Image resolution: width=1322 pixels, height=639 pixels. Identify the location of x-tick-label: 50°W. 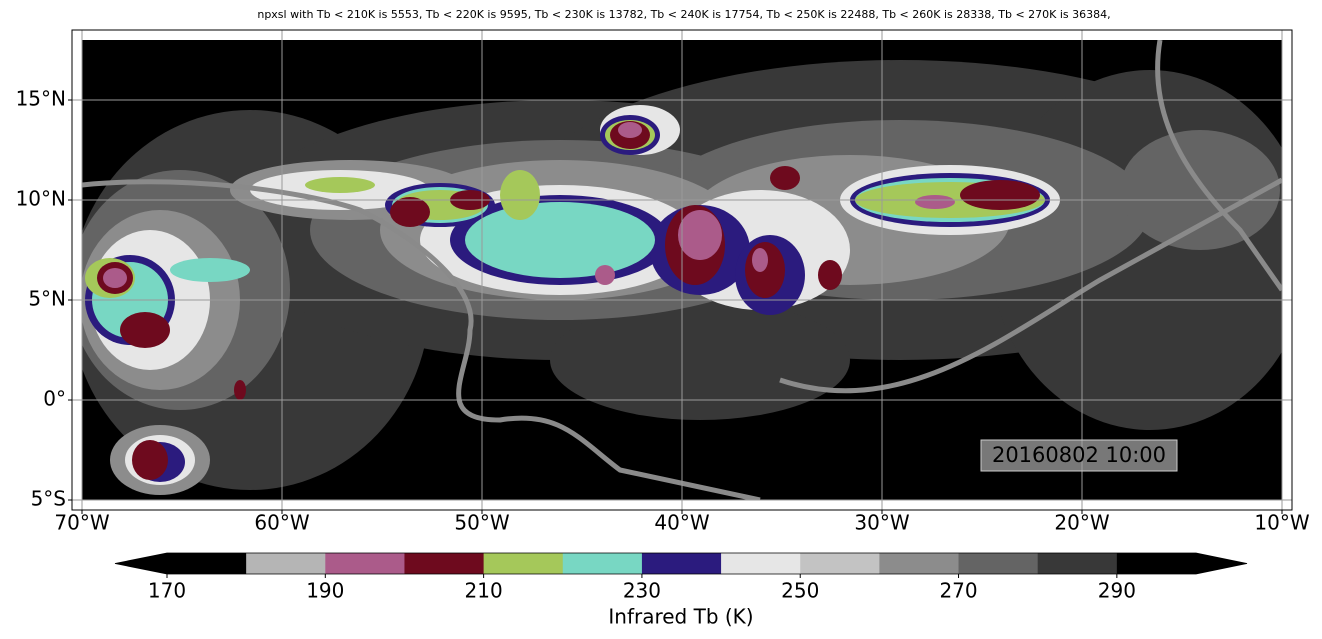
(481, 523).